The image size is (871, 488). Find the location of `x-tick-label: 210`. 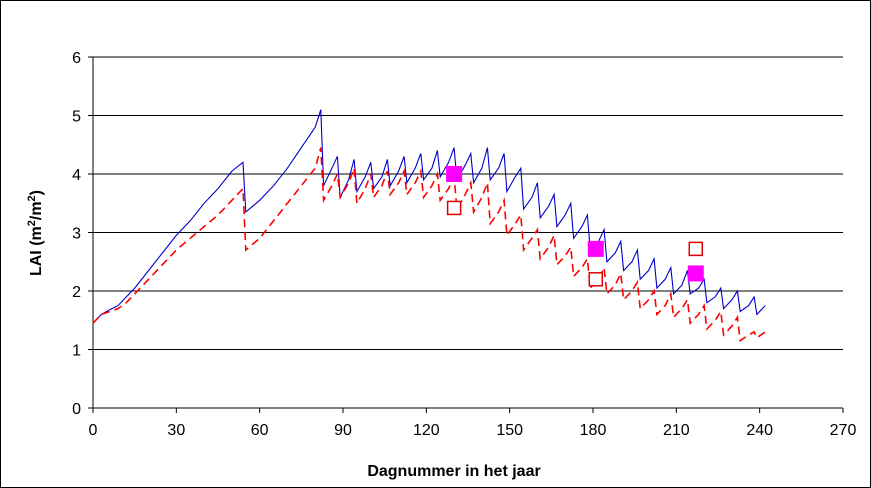

x-tick-label: 210 is located at coordinates (676, 430).